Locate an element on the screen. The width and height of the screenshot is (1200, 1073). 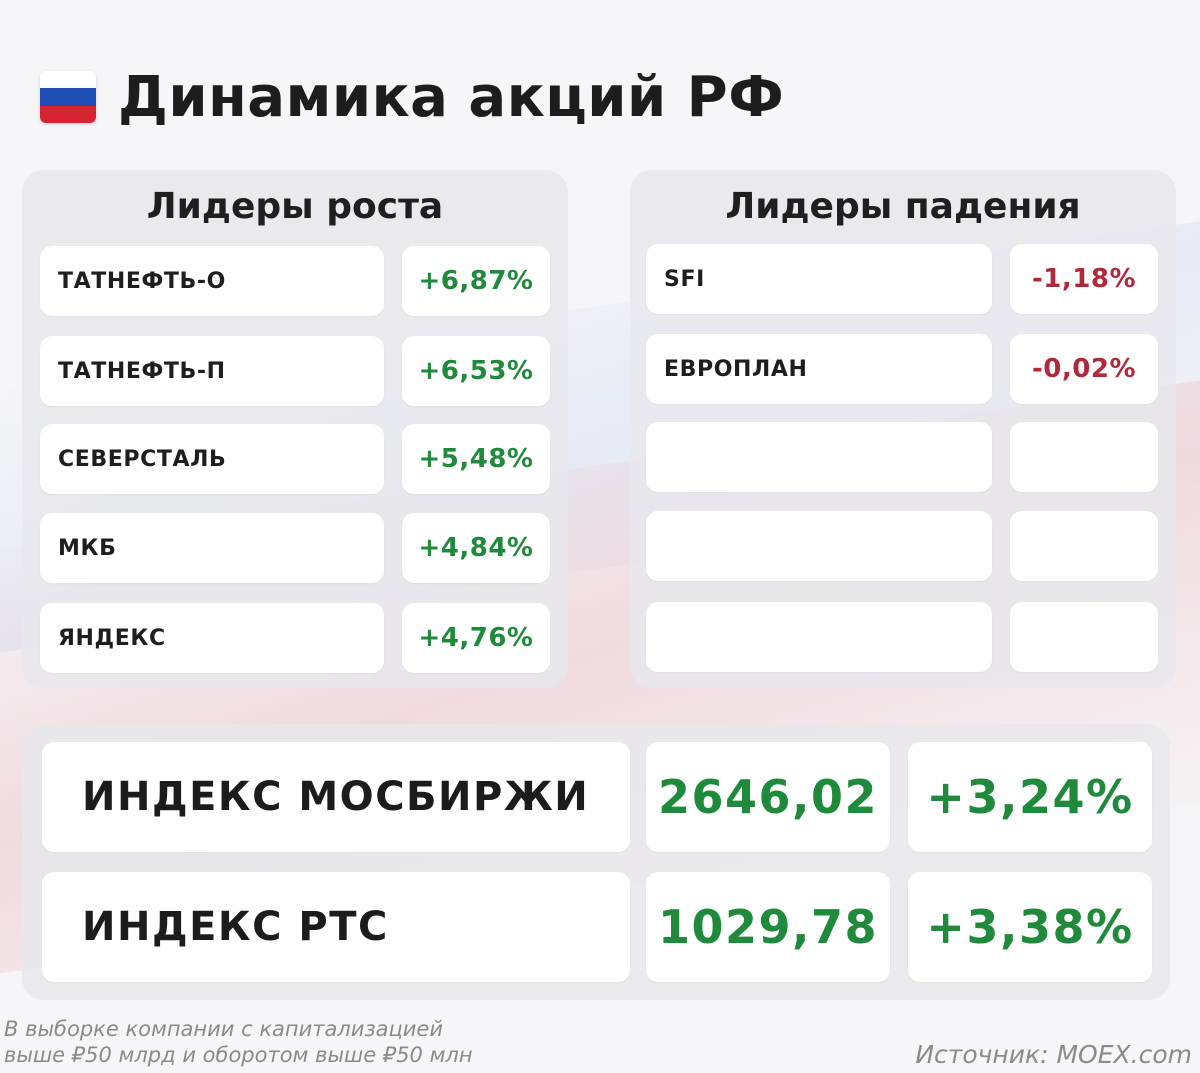
index-name: ИНДЕКС МОСБИРЖИ is located at coordinates (336, 797).